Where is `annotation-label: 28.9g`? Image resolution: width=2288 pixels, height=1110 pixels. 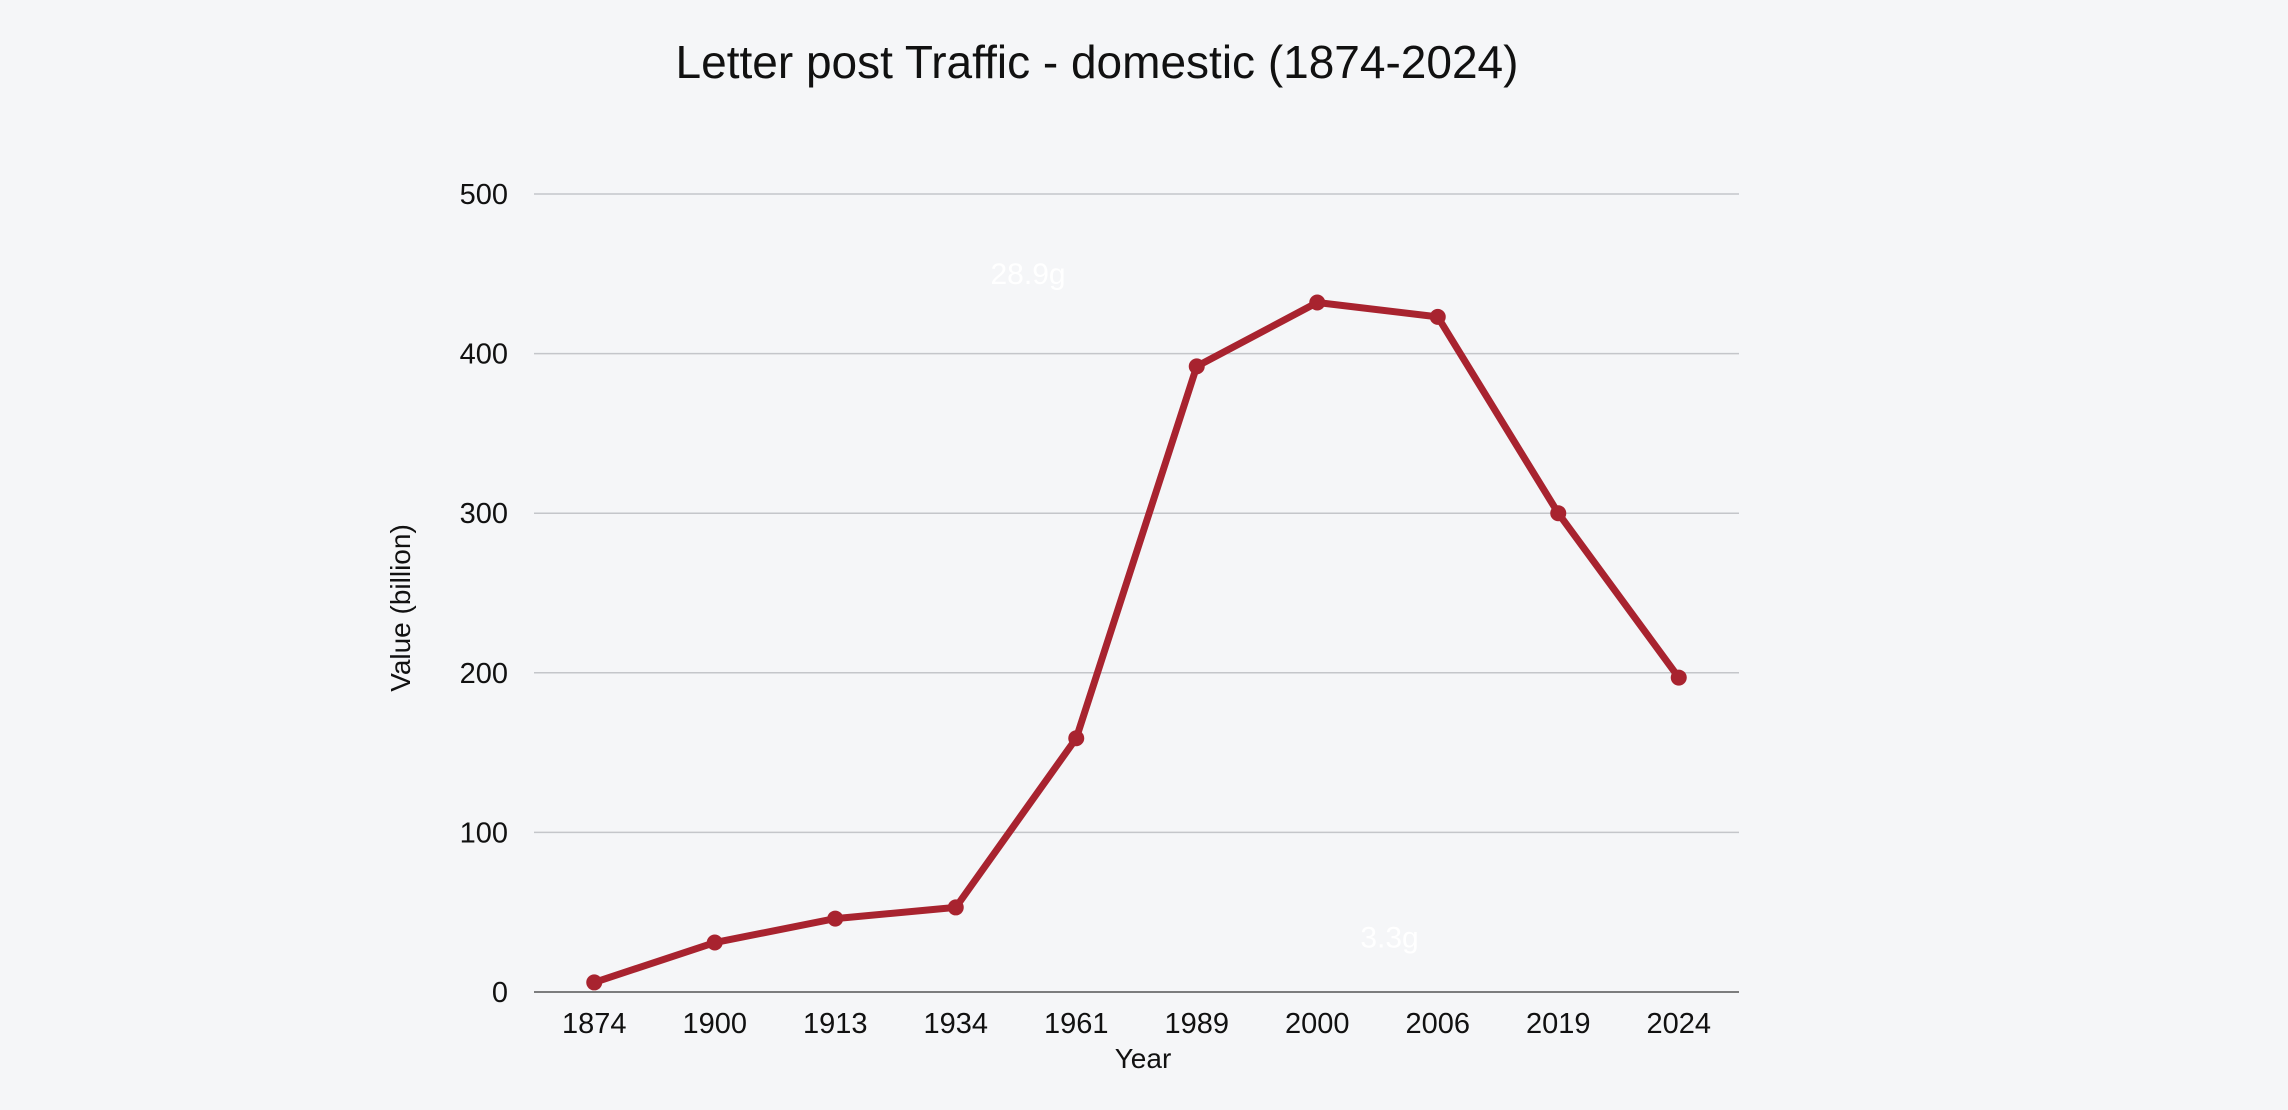 annotation-label: 28.9g is located at coordinates (1028, 274).